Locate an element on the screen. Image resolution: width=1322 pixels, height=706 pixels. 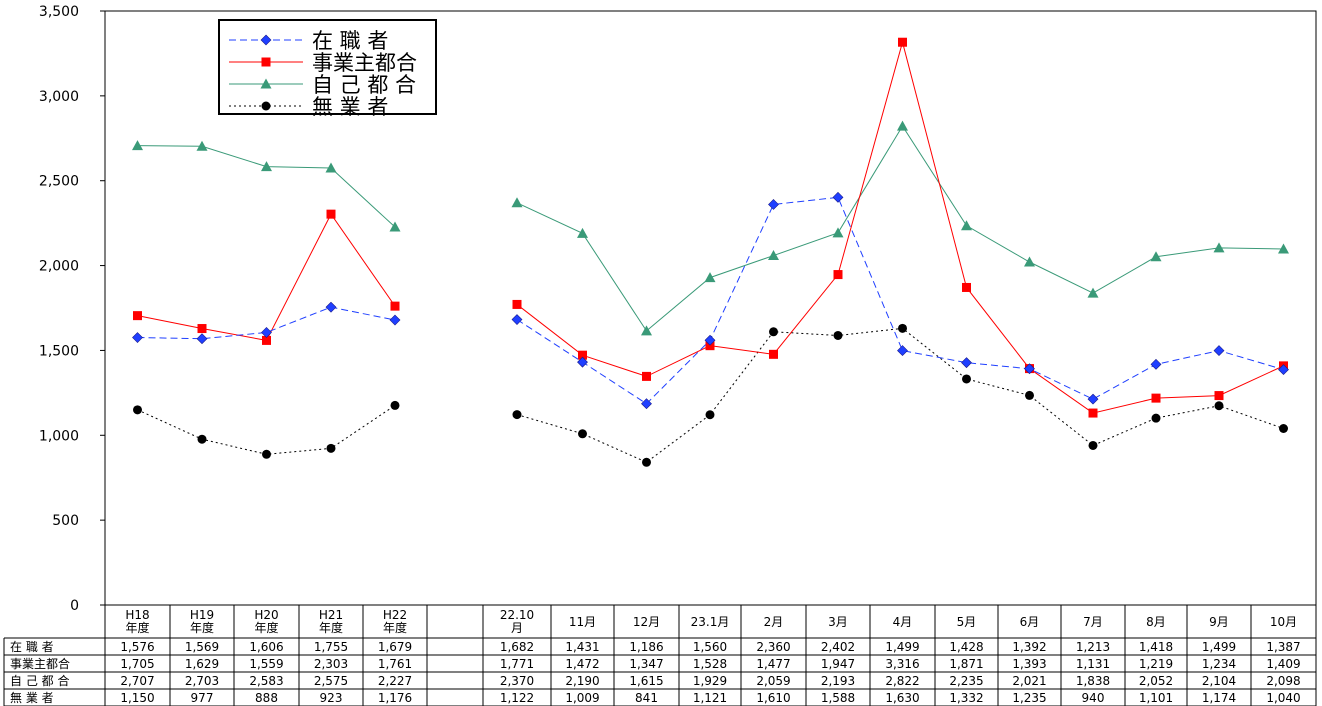
x-tick-label: H20 is located at coordinates (266, 615).